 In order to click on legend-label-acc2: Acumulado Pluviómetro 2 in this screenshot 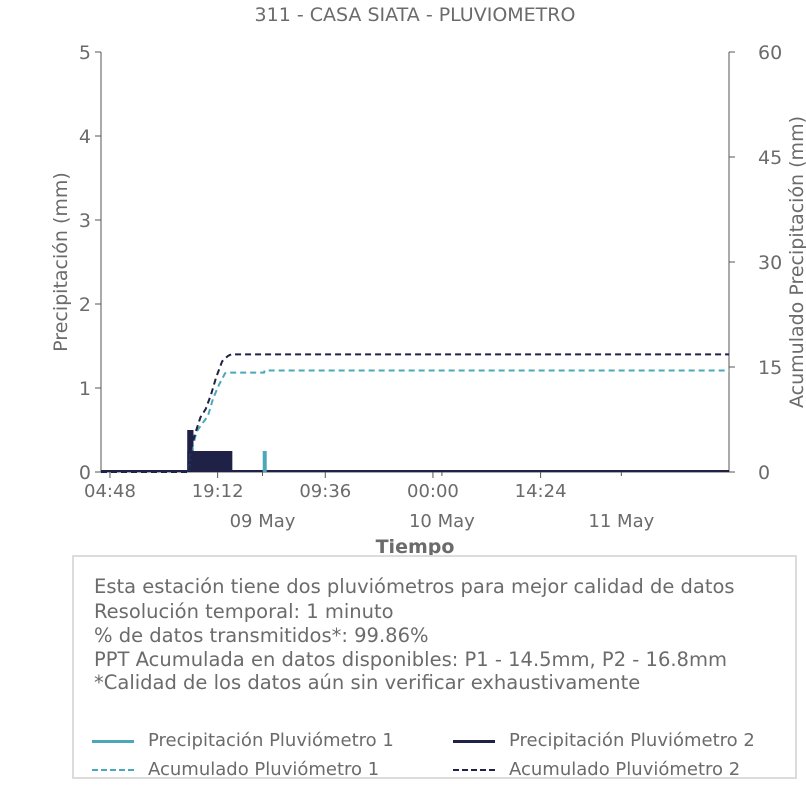, I will do `click(625, 769)`.